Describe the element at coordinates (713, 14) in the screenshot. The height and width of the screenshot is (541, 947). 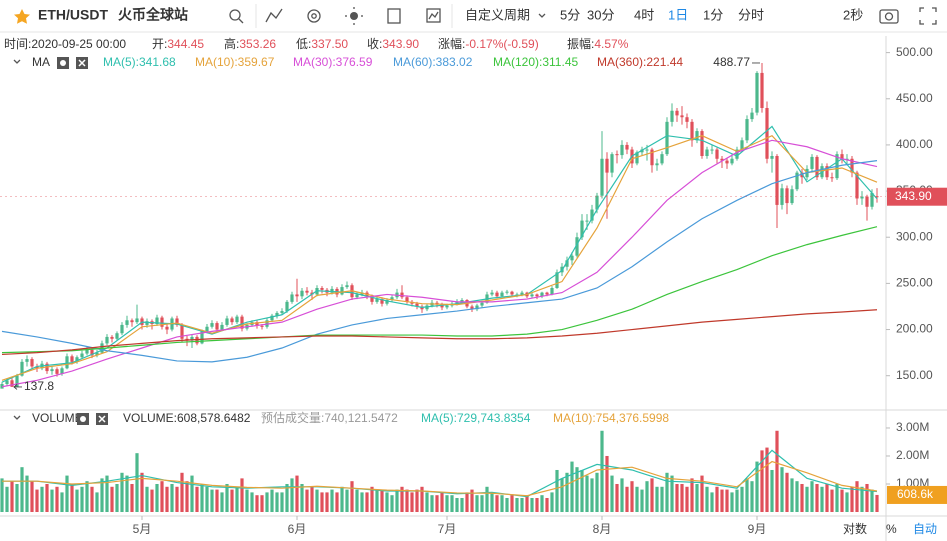
I see `period-option: 1分` at that location.